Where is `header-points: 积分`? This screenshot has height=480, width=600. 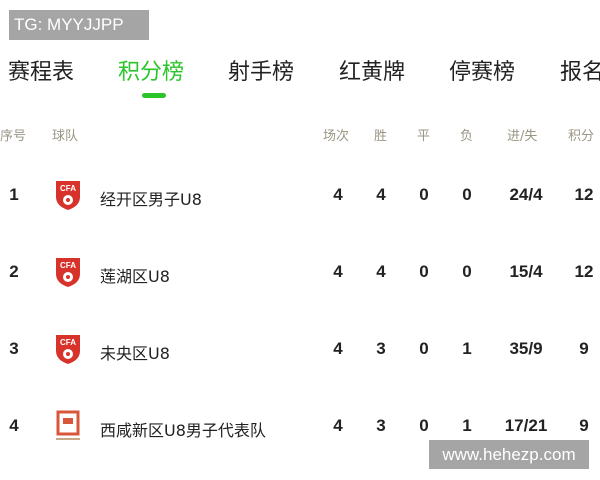
header-points: 积分 is located at coordinates (581, 136).